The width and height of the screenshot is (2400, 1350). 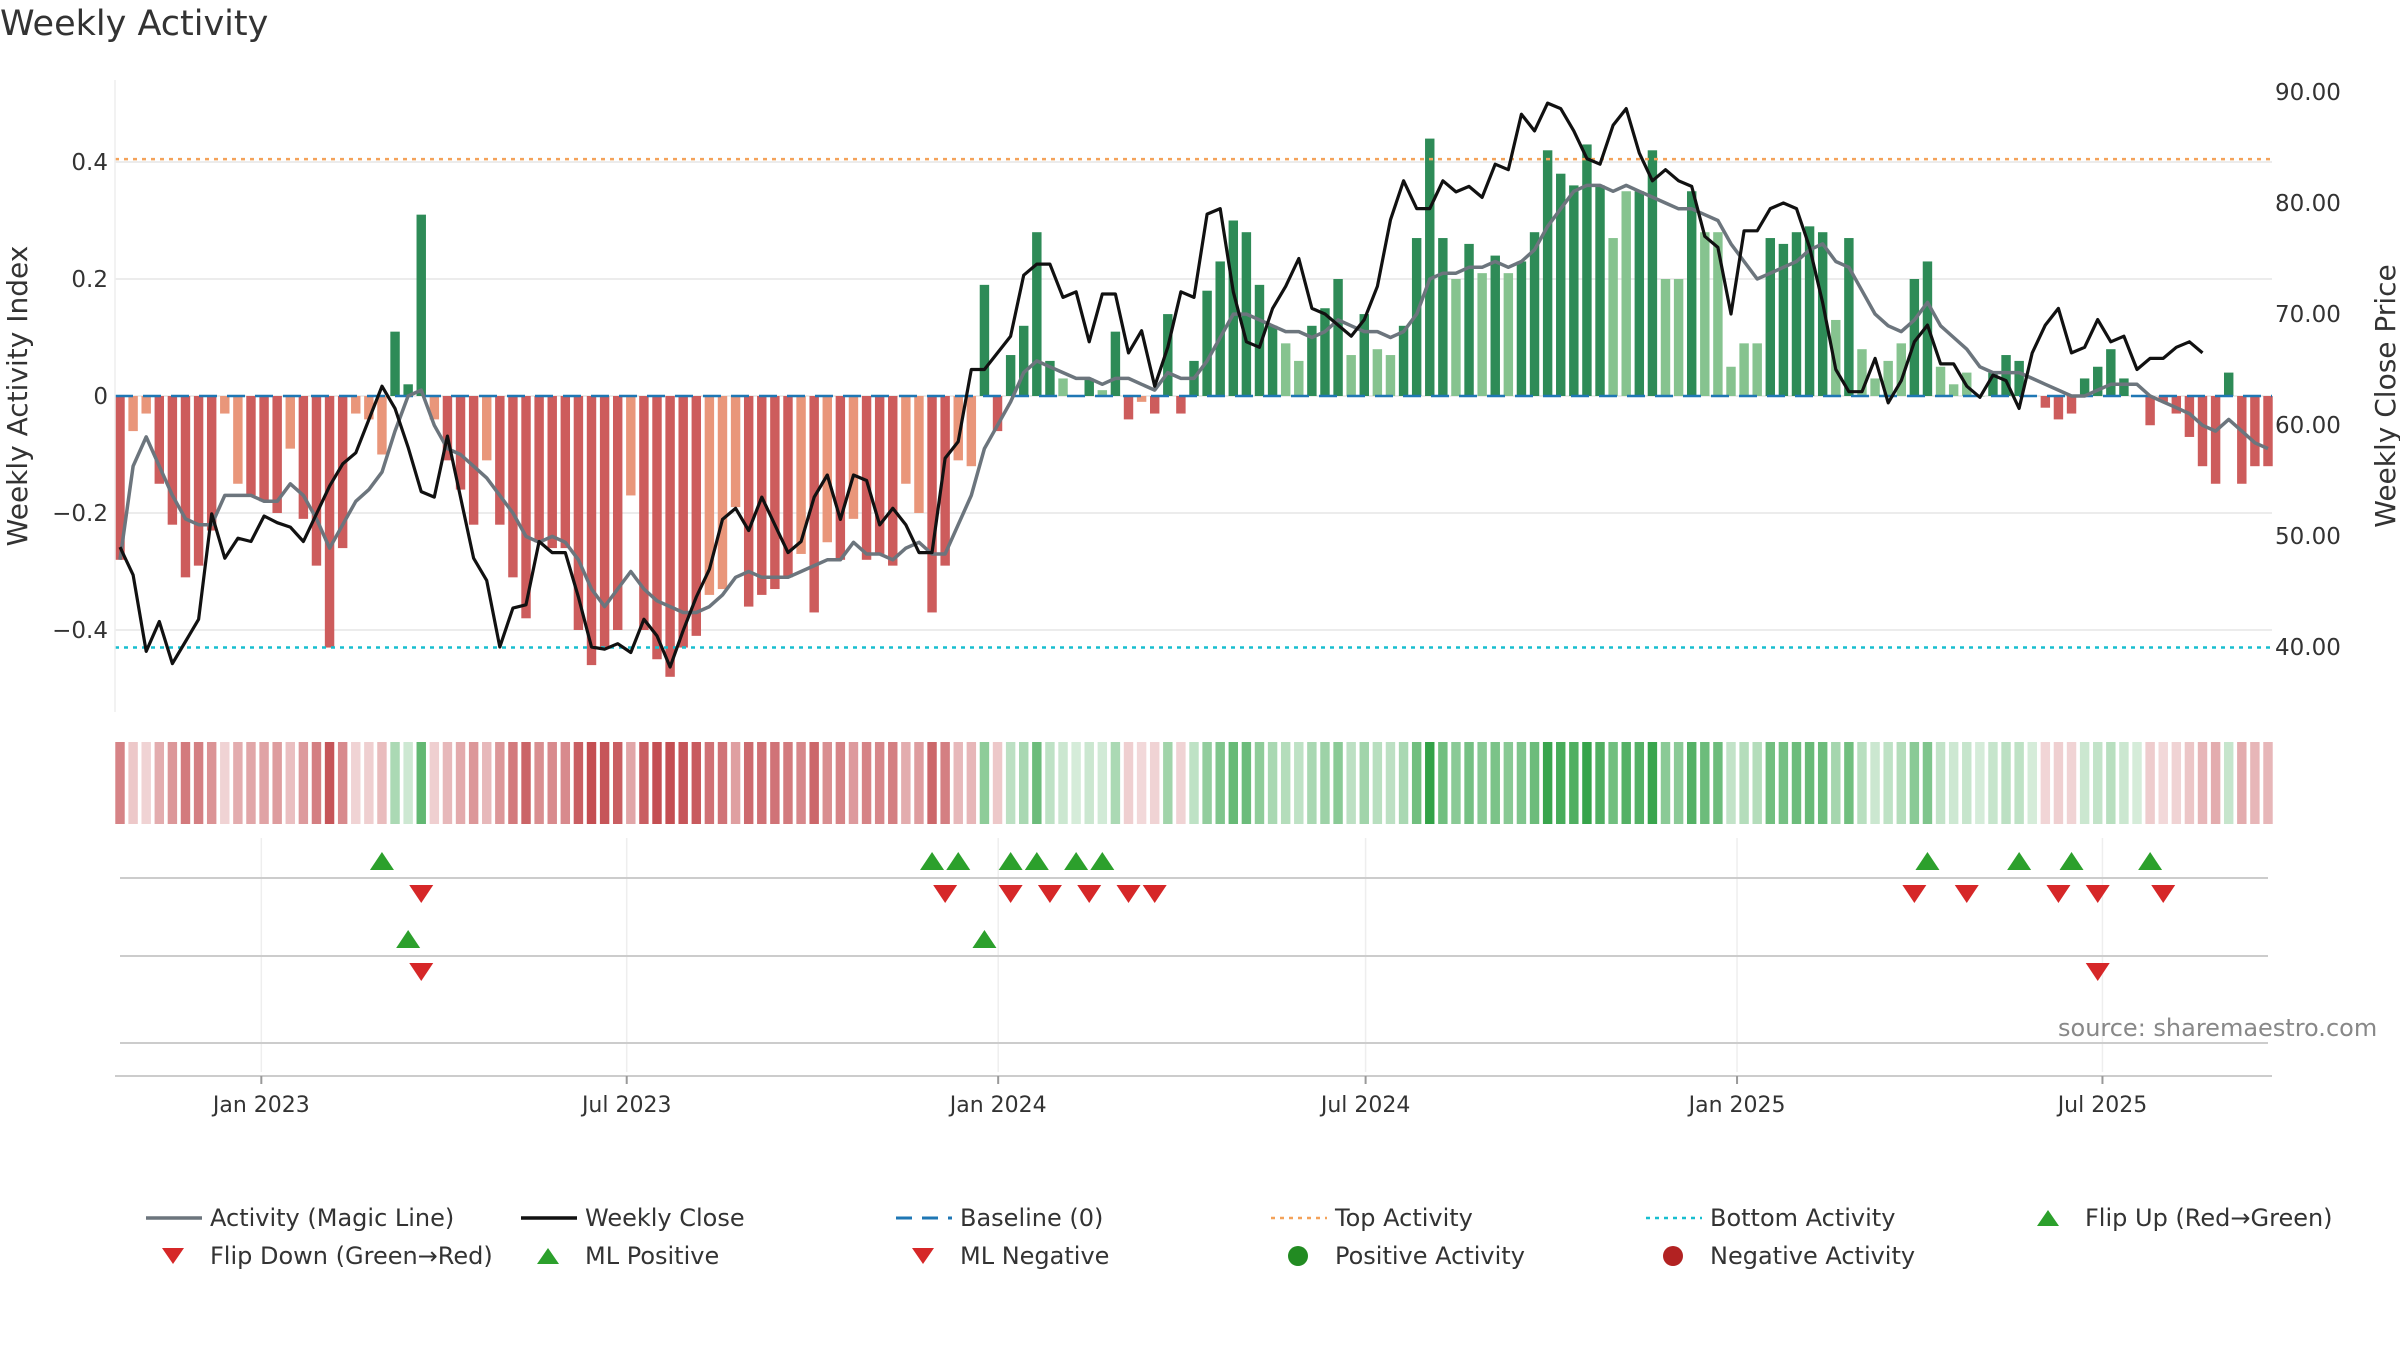 I want to click on signal-markers, so click(x=1194, y=948).